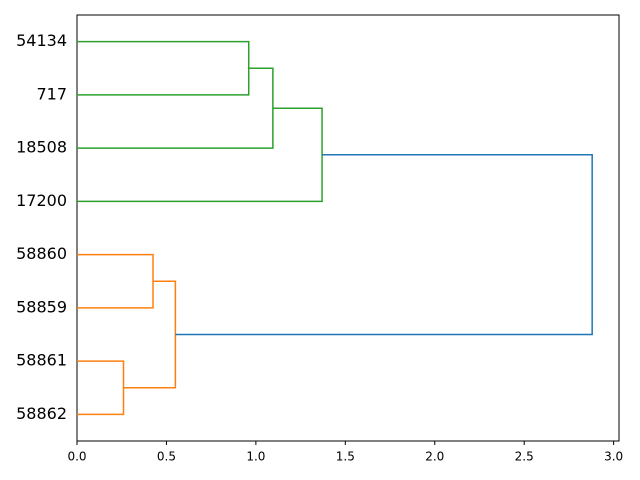  I want to click on leaf-label: 58862, so click(41, 413).